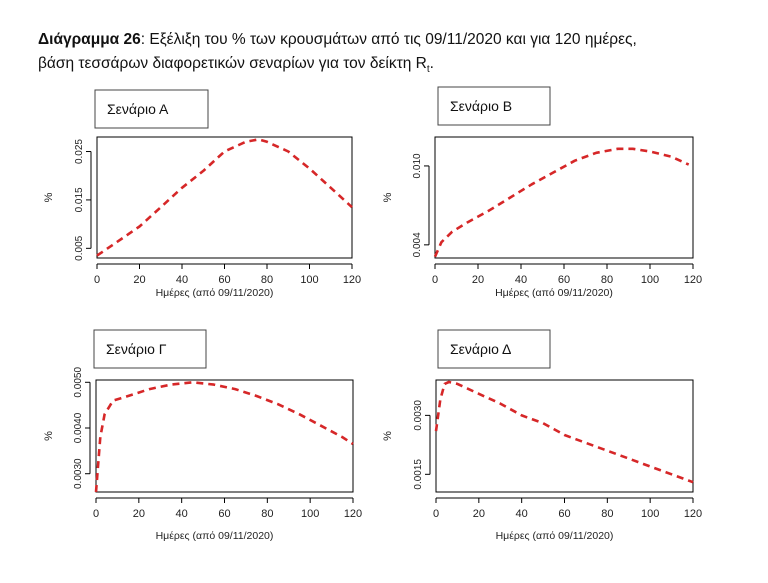 The height and width of the screenshot is (583, 768). Describe the element at coordinates (79, 151) in the screenshot. I see `y-tick-label: 0.025` at that location.